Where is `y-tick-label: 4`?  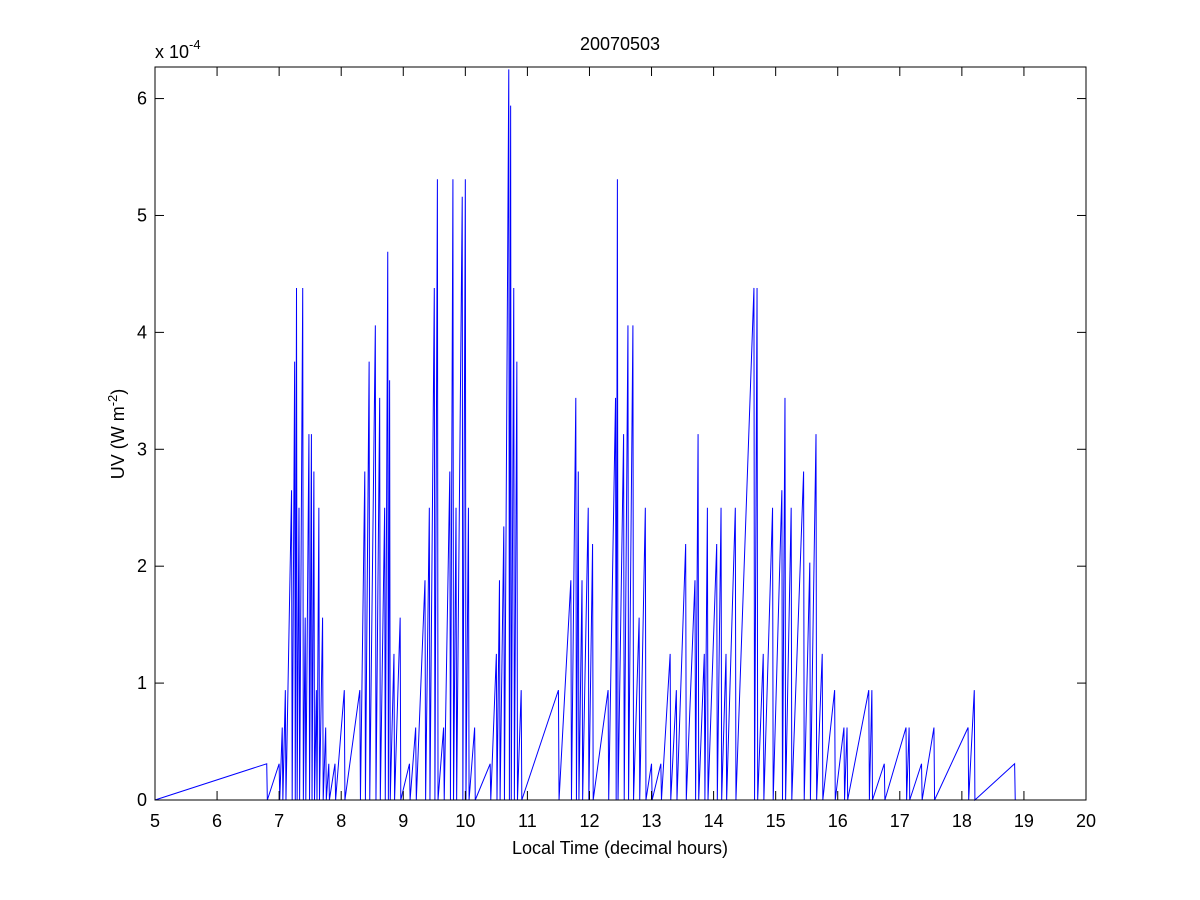
y-tick-label: 4 is located at coordinates (142, 332).